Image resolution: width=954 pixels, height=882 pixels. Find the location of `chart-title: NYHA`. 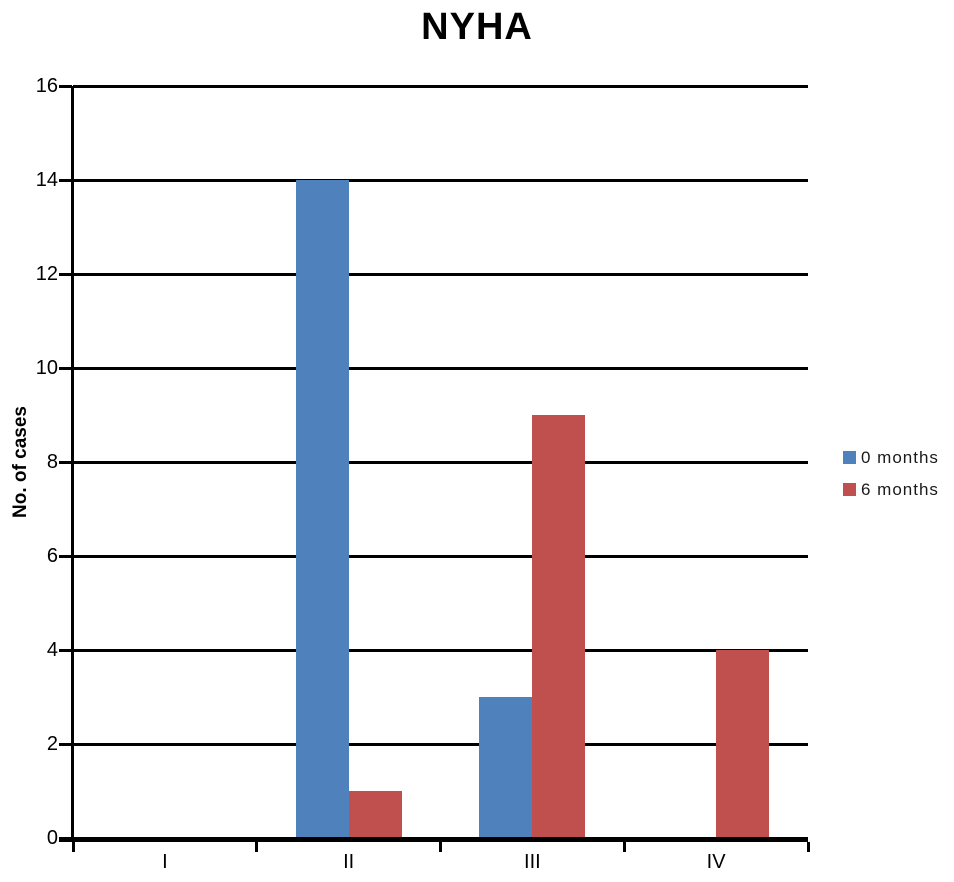

chart-title: NYHA is located at coordinates (477, 27).